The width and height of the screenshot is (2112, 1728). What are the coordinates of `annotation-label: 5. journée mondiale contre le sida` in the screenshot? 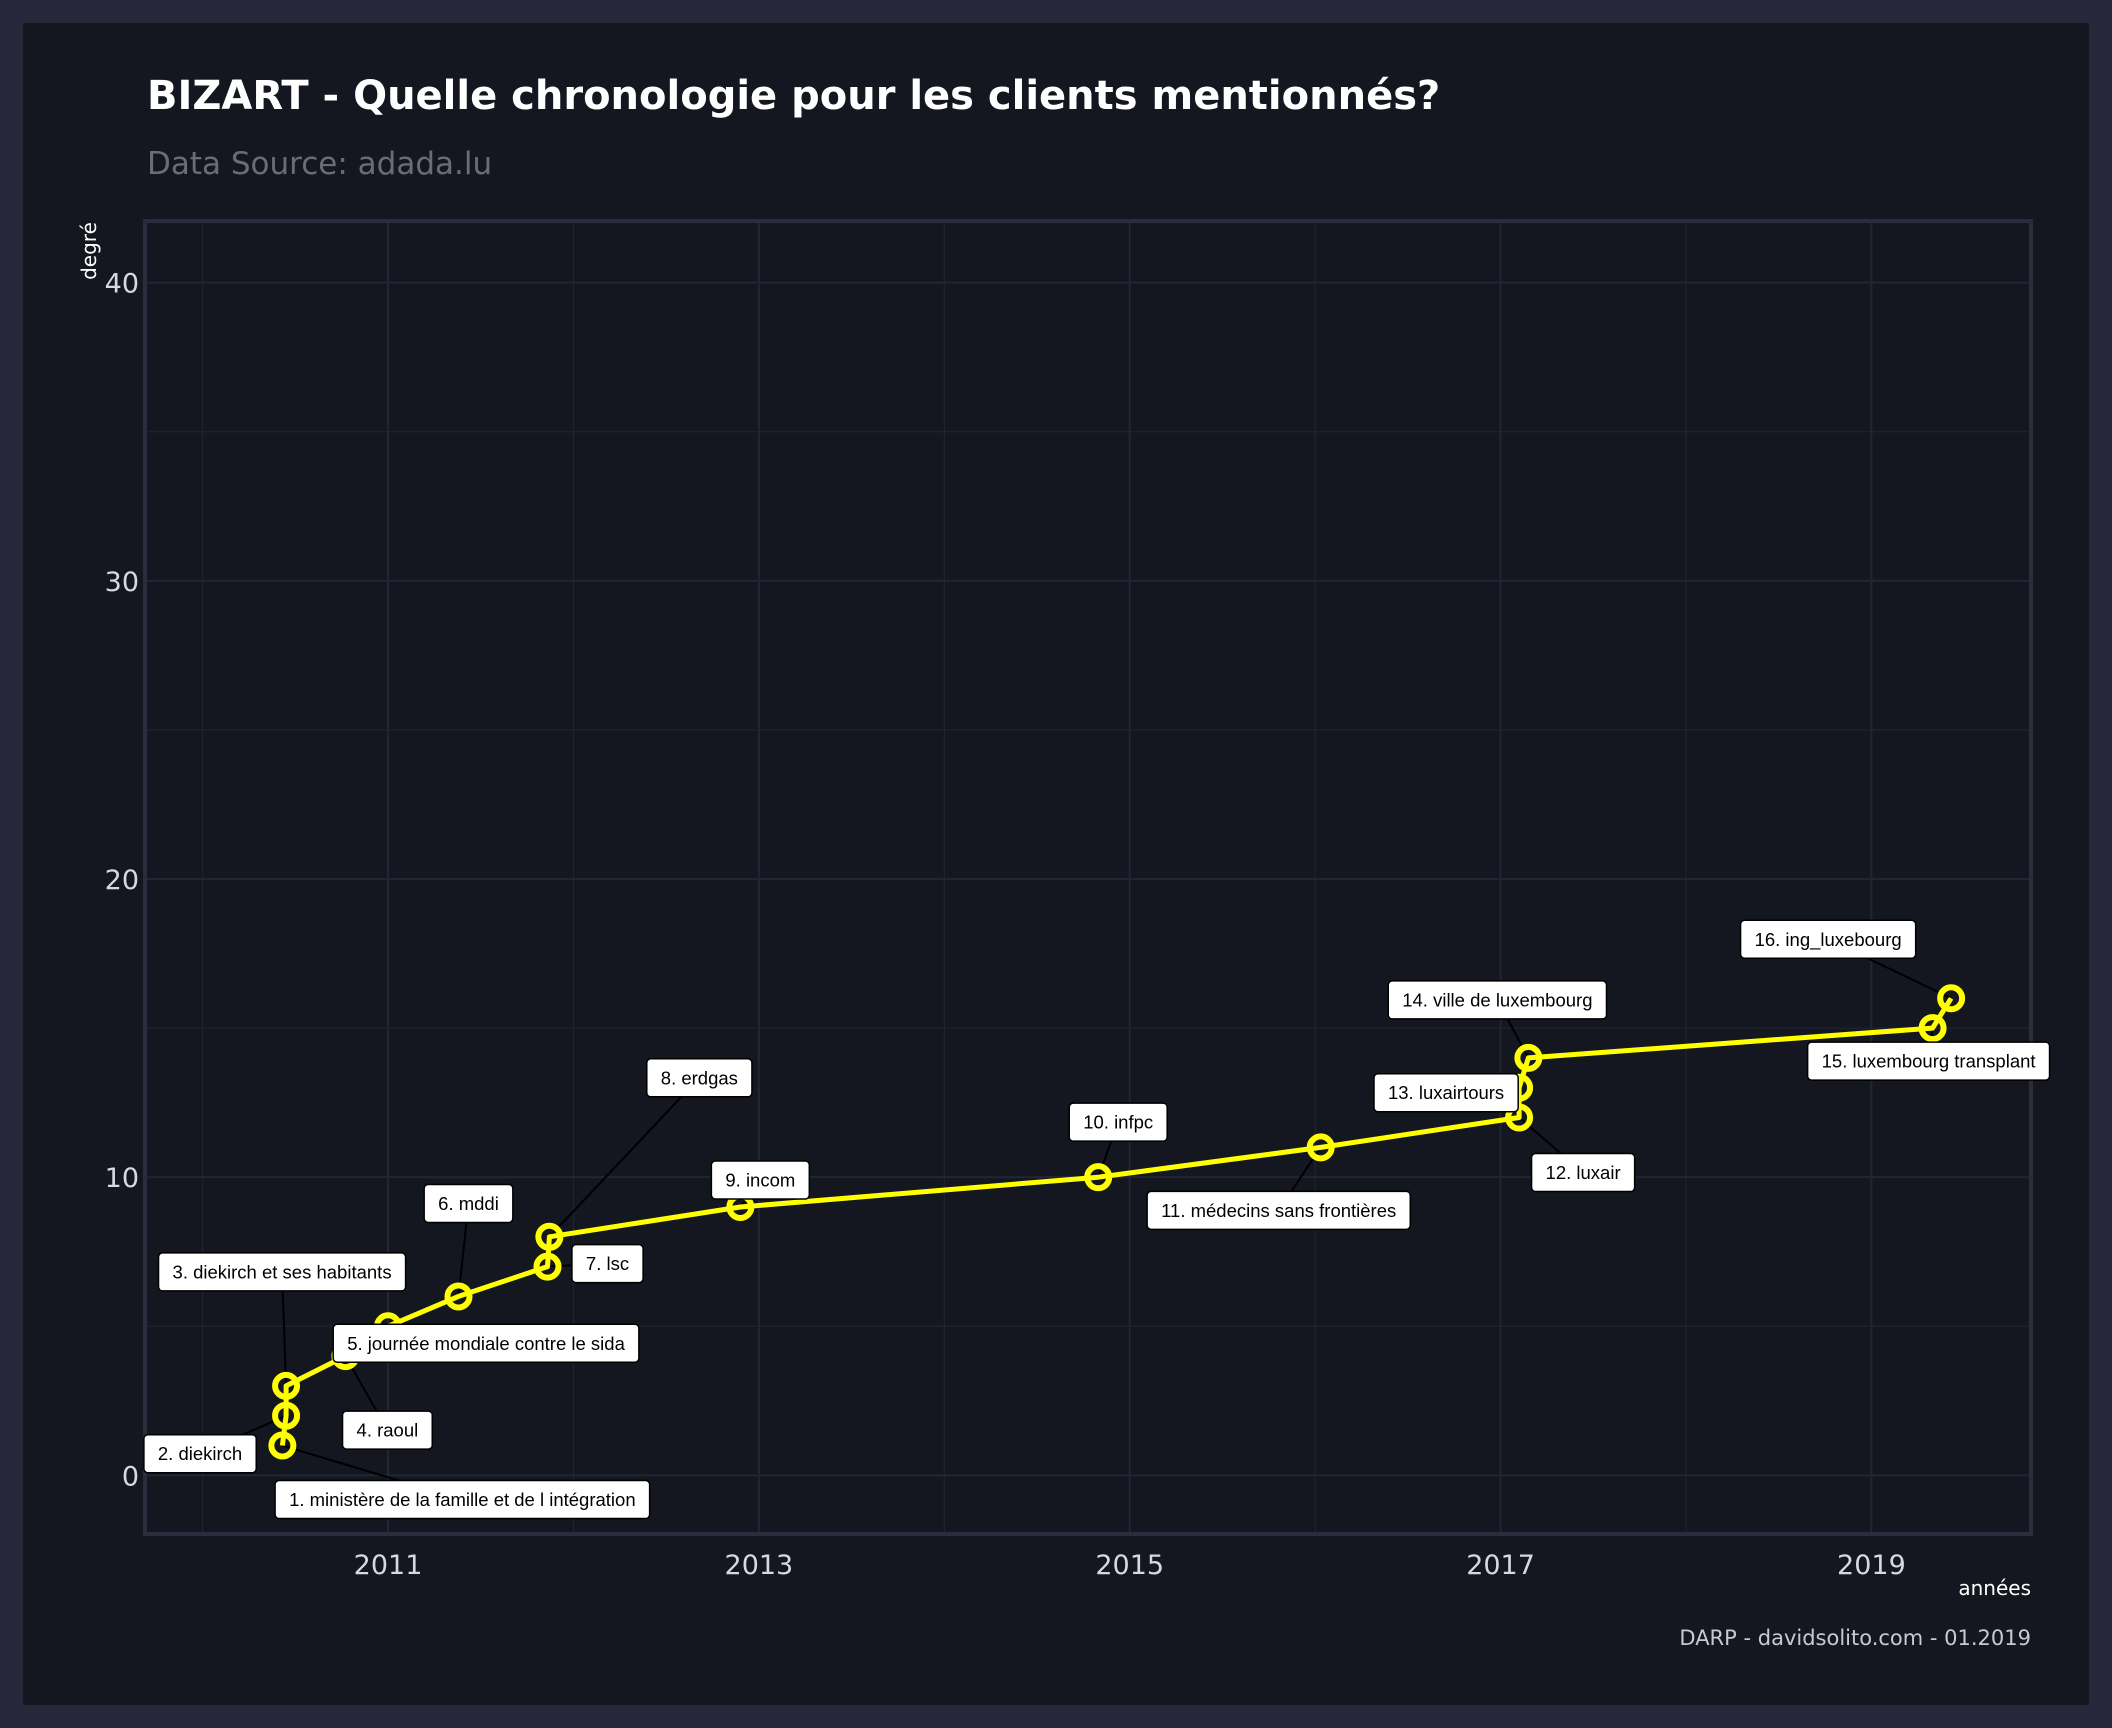 It's located at (486, 1343).